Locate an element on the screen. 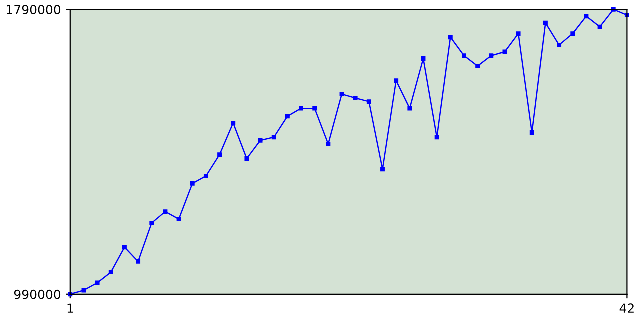 The image size is (640, 320). y-tick-label: 1790000 is located at coordinates (34, 10).